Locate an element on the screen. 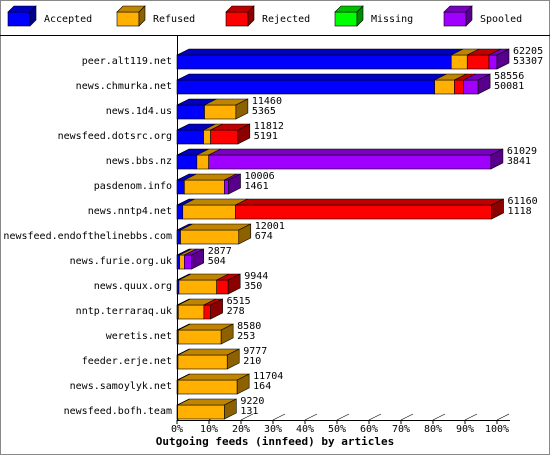 The width and height of the screenshot is (550, 455). y-tick-label: news.quux.org is located at coordinates (133, 286).